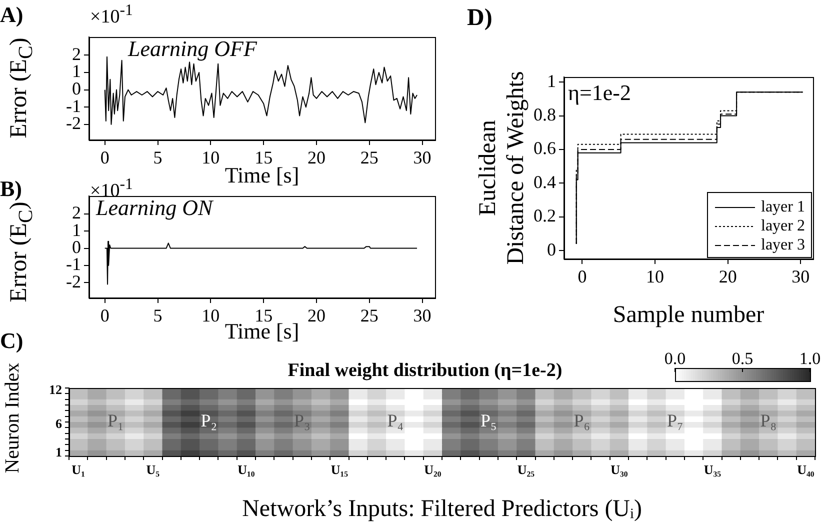 The height and width of the screenshot is (524, 833). What do you see at coordinates (805, 470) in the screenshot?
I see `x-tick-label: U₄₀` at bounding box center [805, 470].